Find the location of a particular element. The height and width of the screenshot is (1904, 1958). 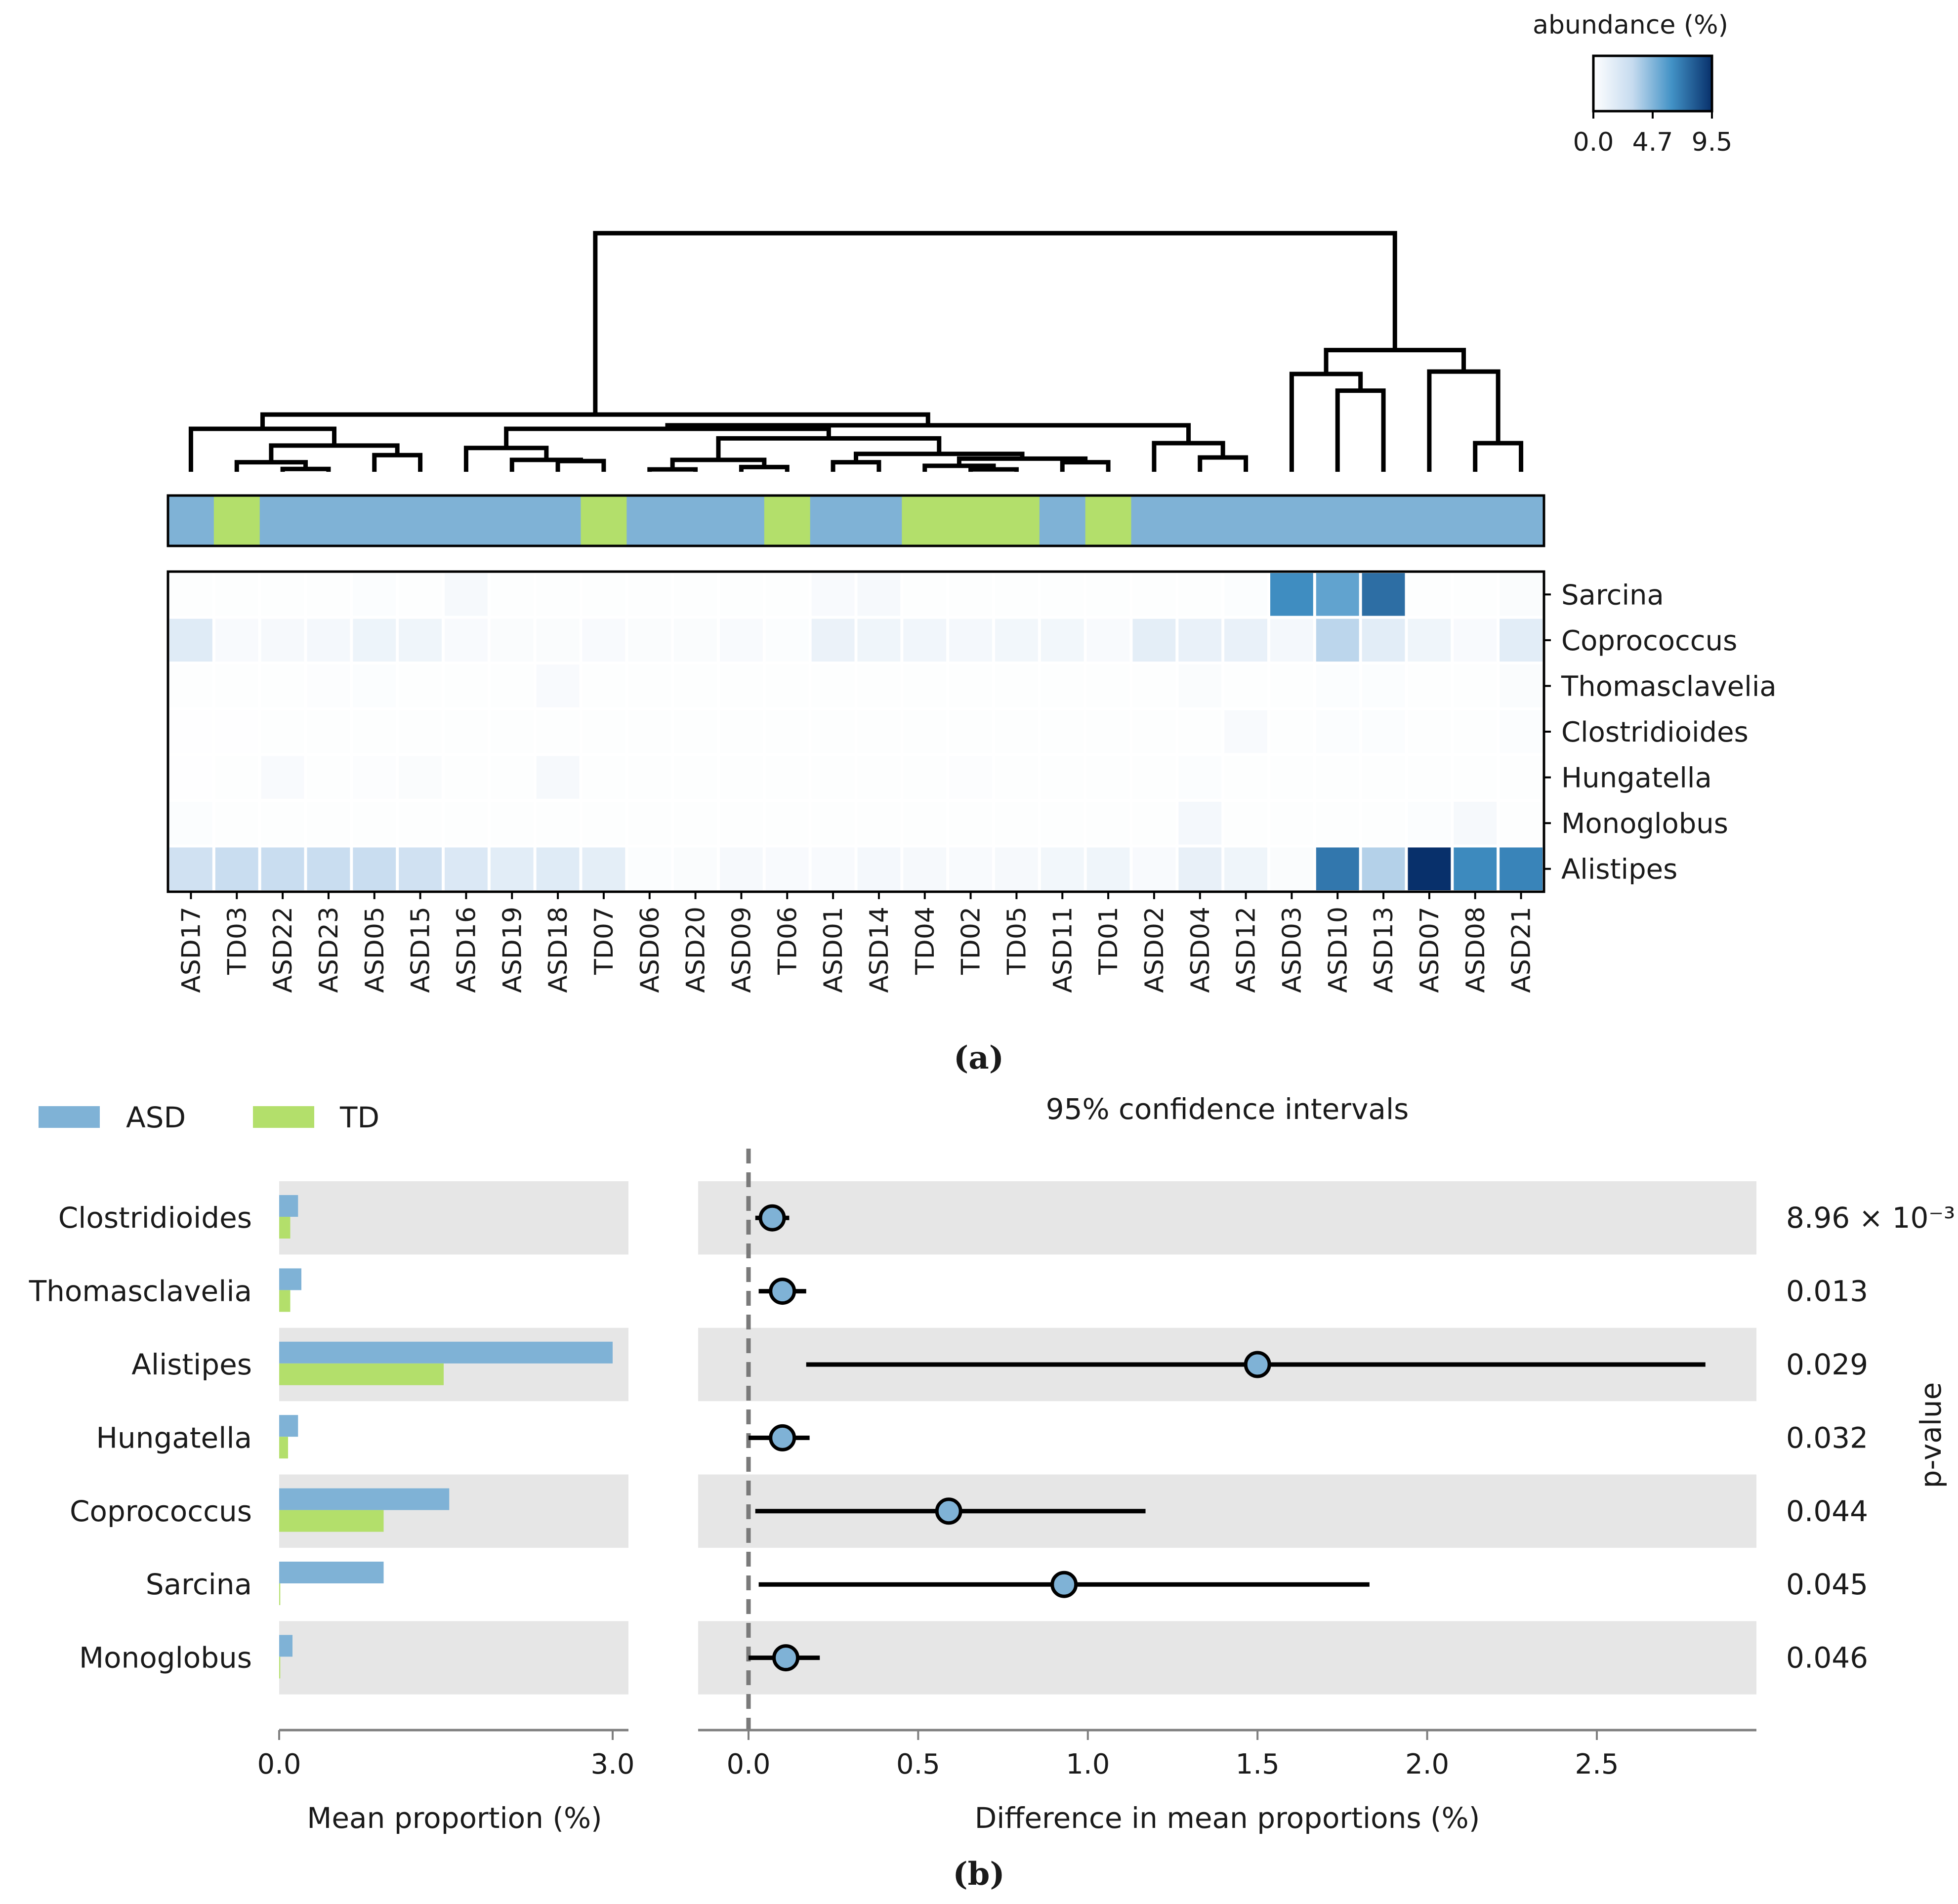

p-value-label: 0.013 is located at coordinates (1827, 1291).